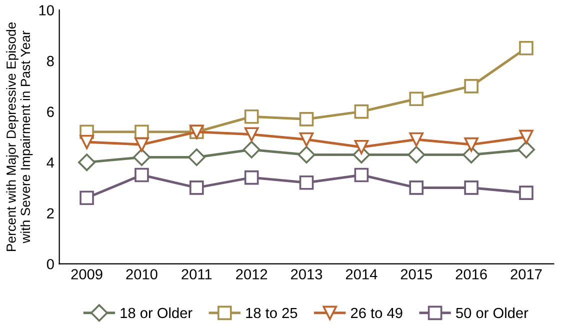  Describe the element at coordinates (46, 10) in the screenshot. I see `y-tick-label: 10` at that location.